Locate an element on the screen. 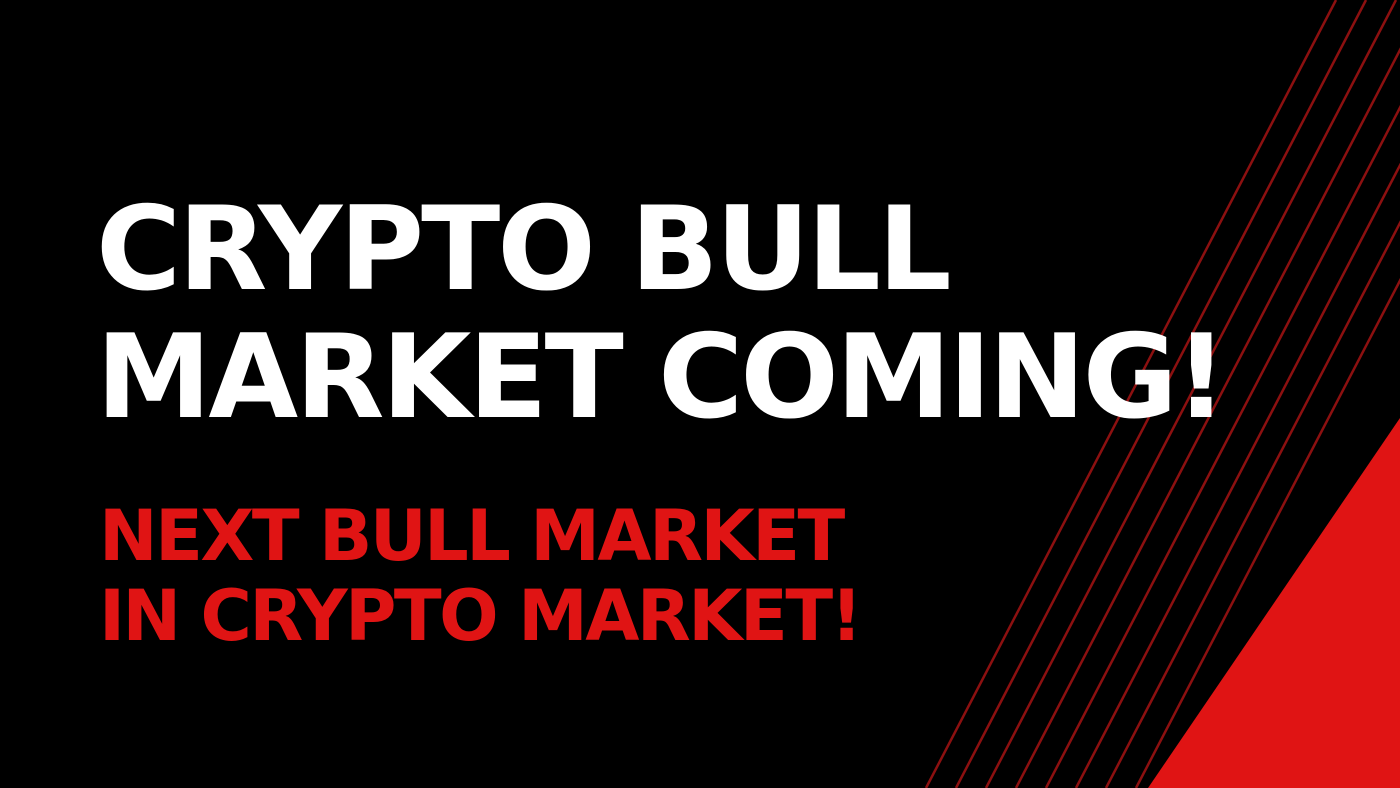  diagonal-stripe-line is located at coordinates (1267, 532).